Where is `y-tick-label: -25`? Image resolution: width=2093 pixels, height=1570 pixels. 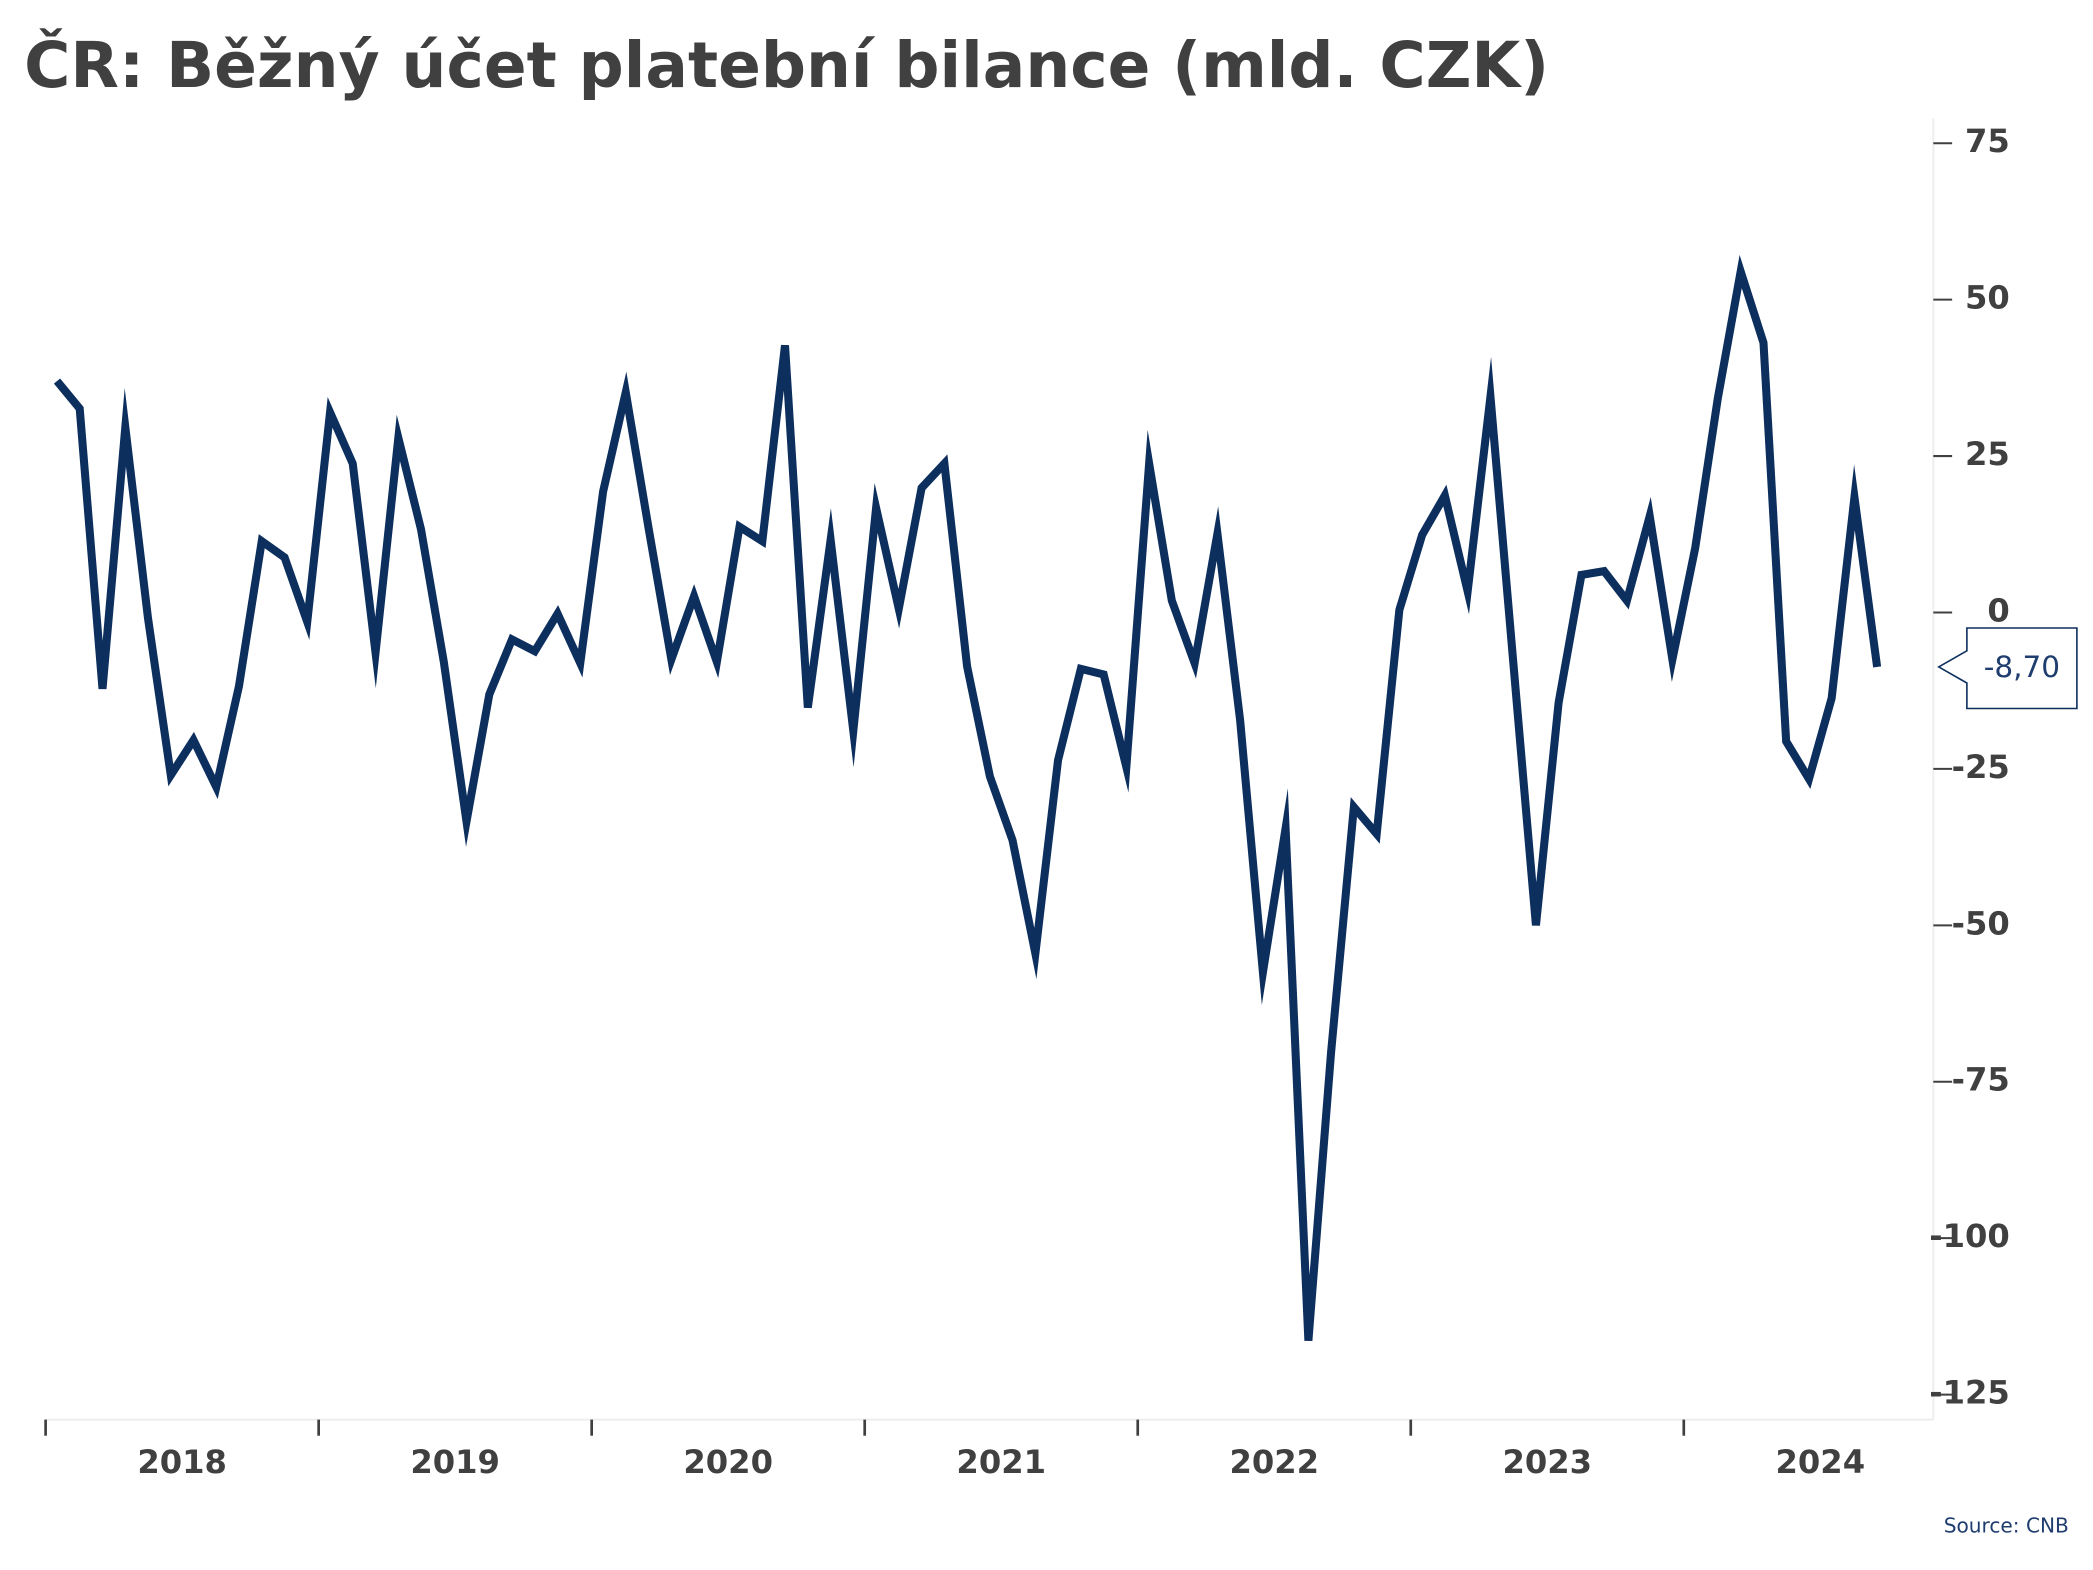
y-tick-label: -25 is located at coordinates (1981, 767).